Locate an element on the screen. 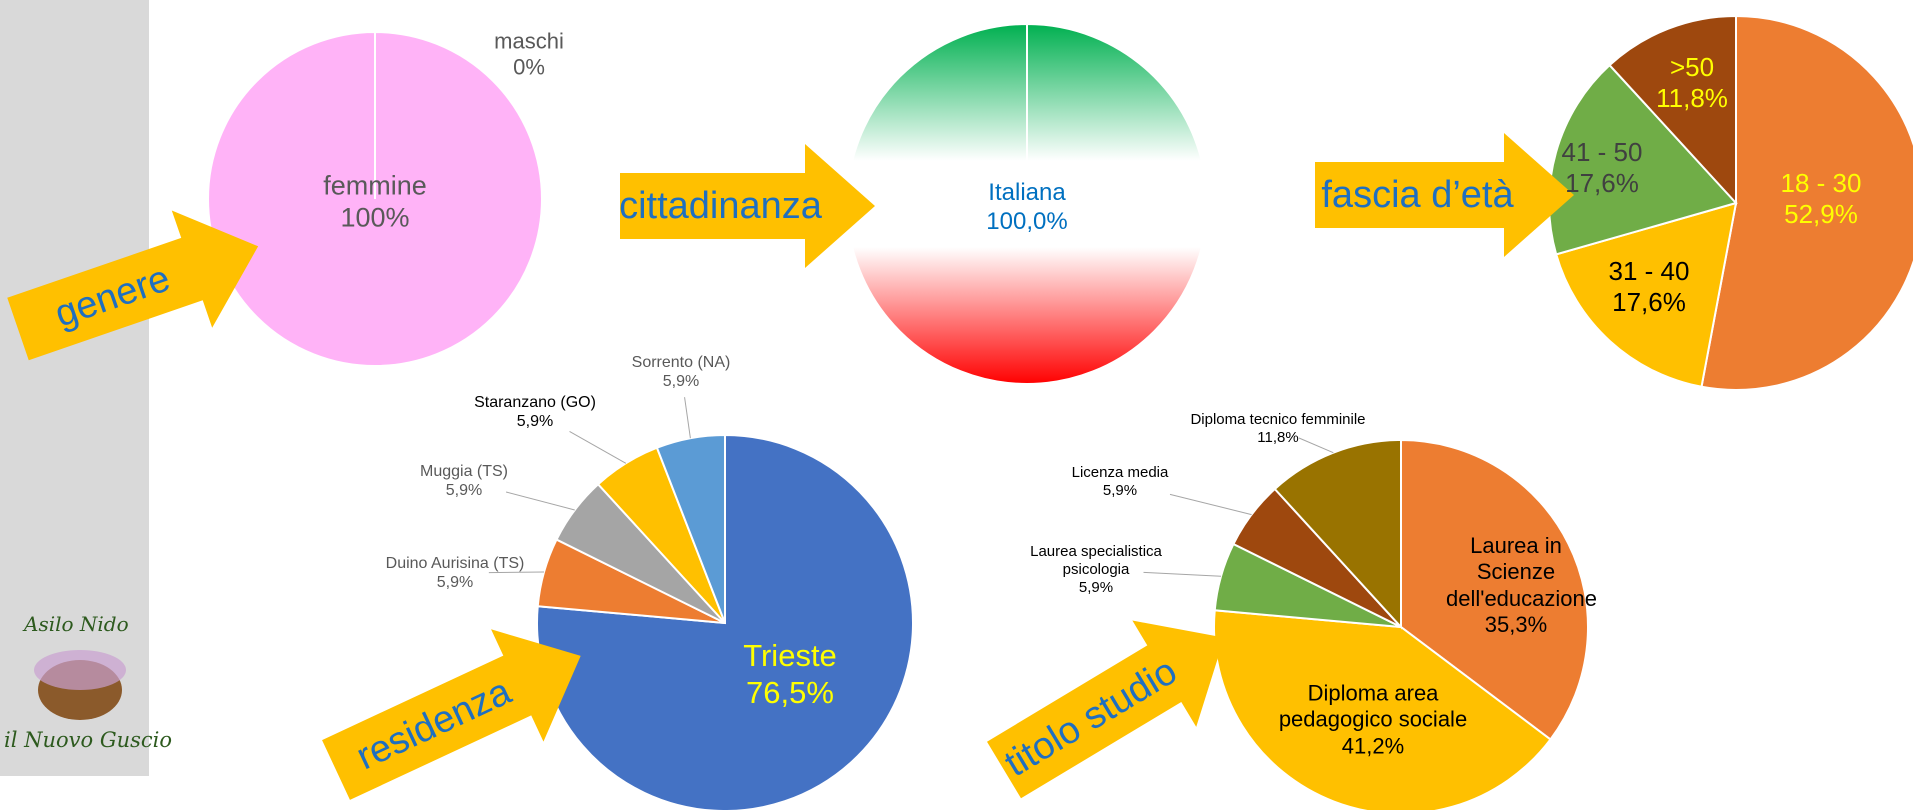  slice-label: Licenza media 5,9% is located at coordinates (1120, 482).